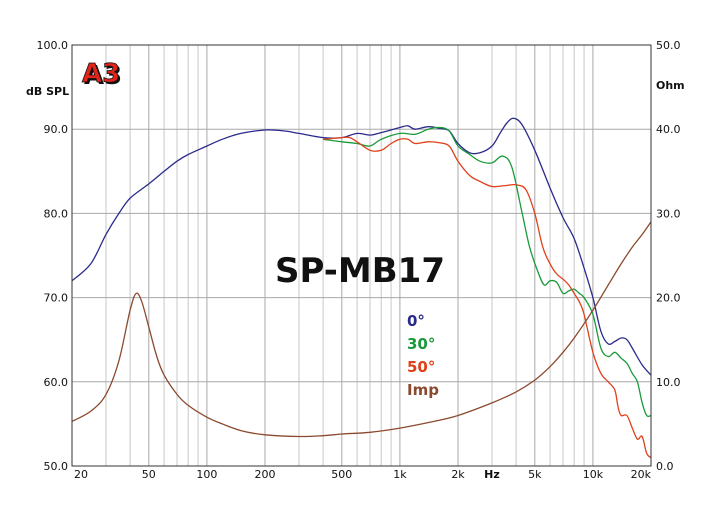 This screenshot has height=517, width=713. I want to click on a3-logo-text: A3, so click(101, 74).